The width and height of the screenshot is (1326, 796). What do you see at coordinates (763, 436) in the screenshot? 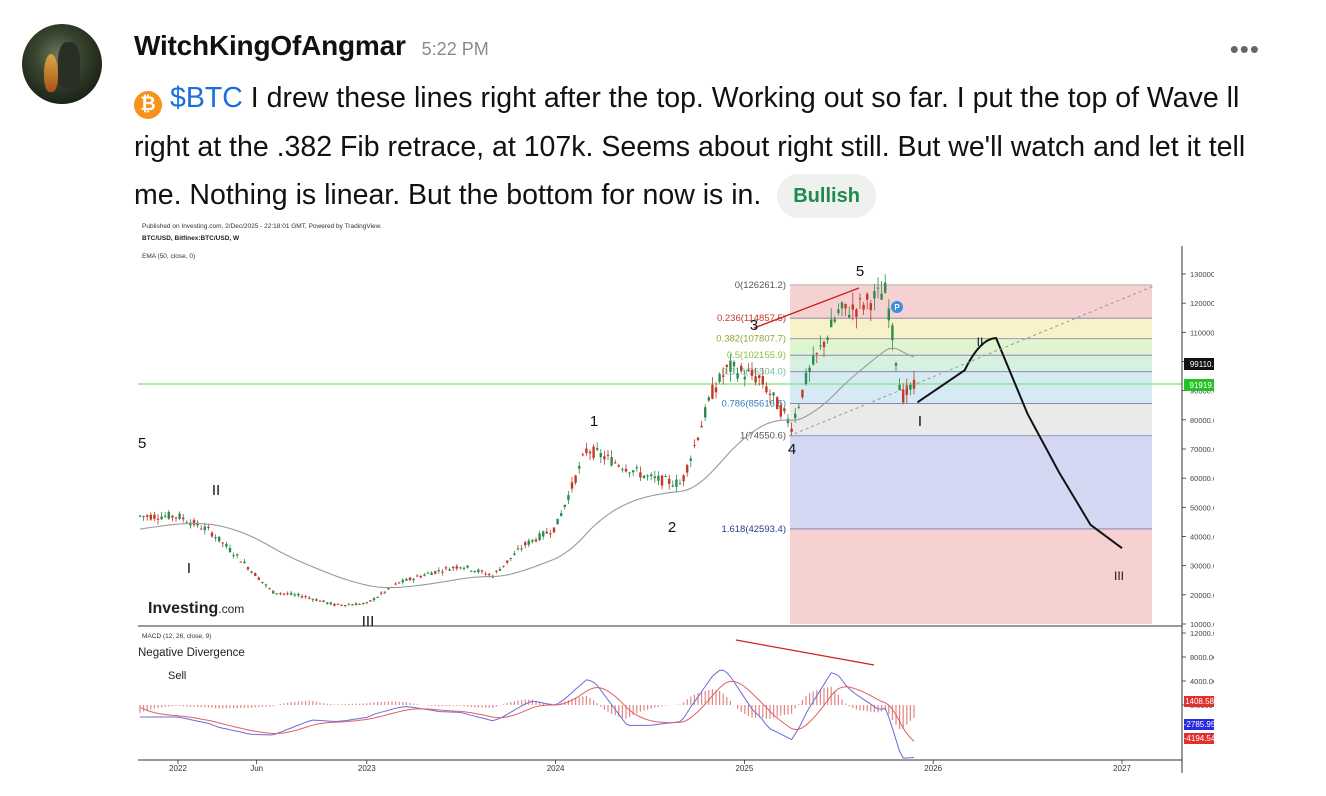
I see `fib-label: 1(74550.6)` at bounding box center [763, 436].